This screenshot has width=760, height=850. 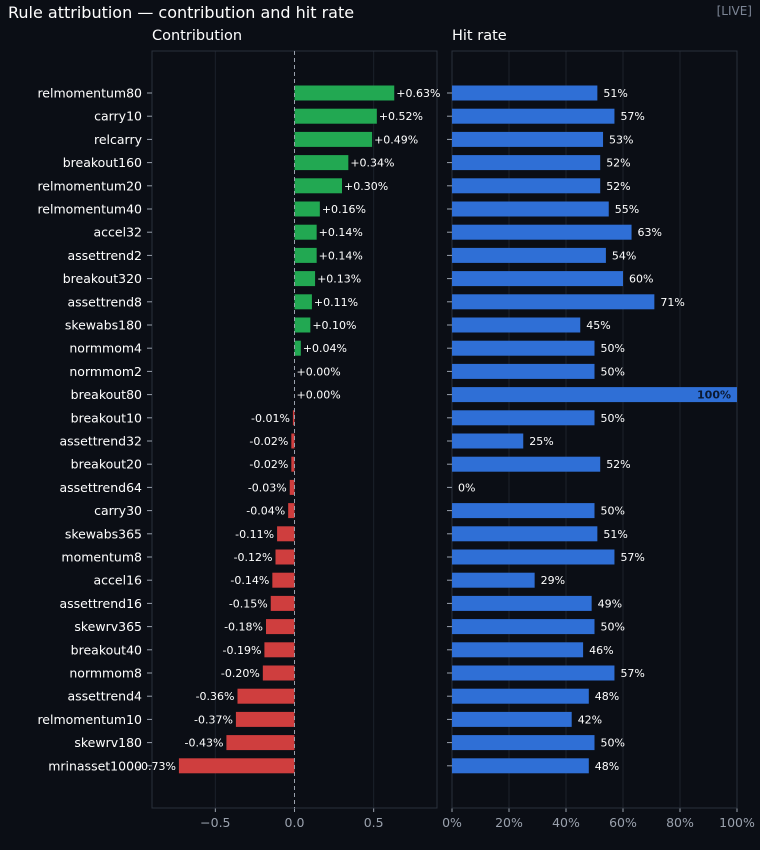 I want to click on contribution-value-label: +0.04%, so click(x=325, y=348).